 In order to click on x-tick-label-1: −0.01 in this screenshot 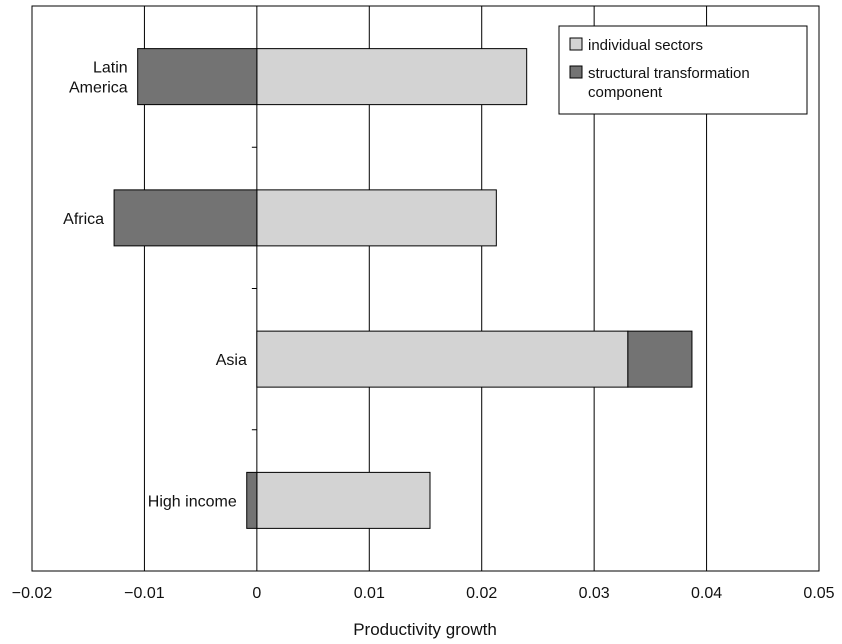, I will do `click(144, 593)`.